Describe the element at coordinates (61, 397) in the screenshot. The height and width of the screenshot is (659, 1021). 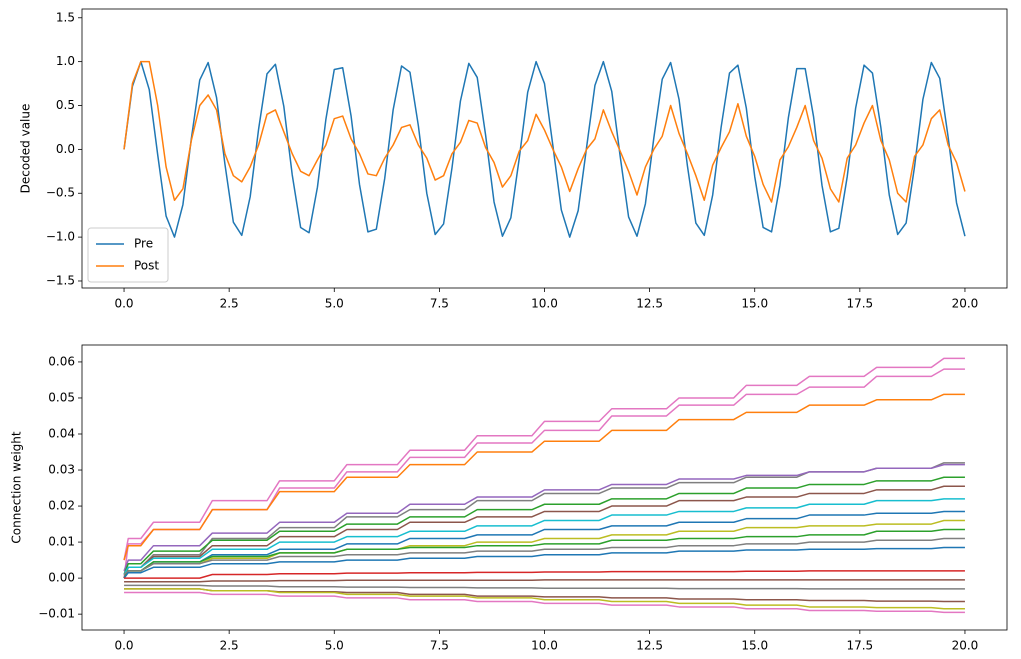
I see `y-tick-label: 0.05` at that location.